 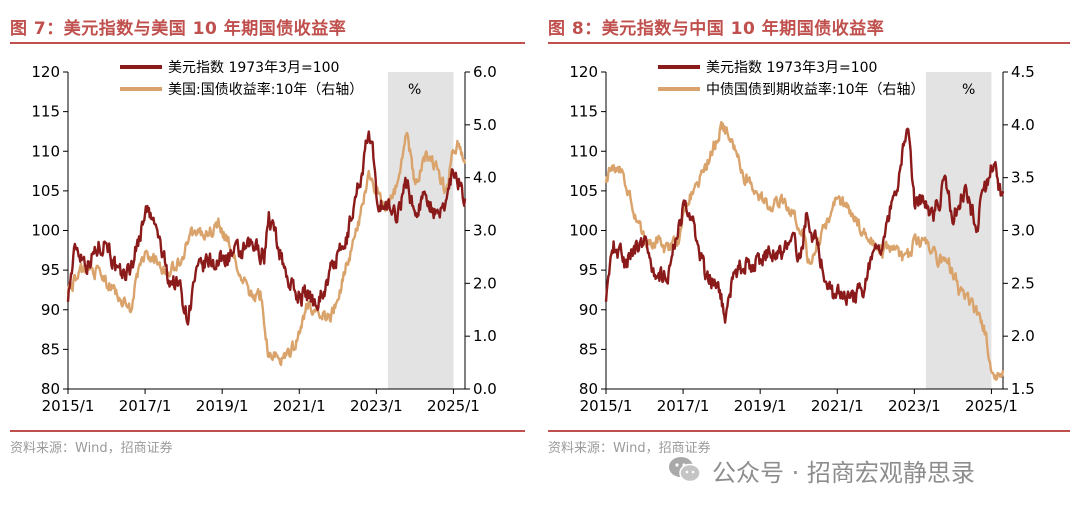 What do you see at coordinates (265, 89) in the screenshot?
I see `legend-label: 美国:国债收益率:10年（右轴）` at bounding box center [265, 89].